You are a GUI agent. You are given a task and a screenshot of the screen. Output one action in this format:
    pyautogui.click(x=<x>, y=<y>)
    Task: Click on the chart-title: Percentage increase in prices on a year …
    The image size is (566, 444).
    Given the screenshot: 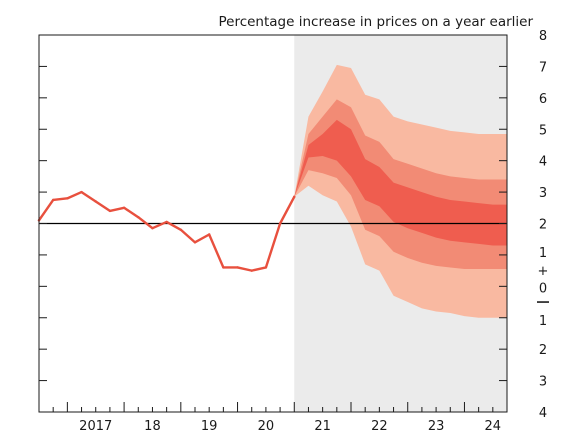 What is the action you would take?
    pyautogui.click(x=375, y=22)
    